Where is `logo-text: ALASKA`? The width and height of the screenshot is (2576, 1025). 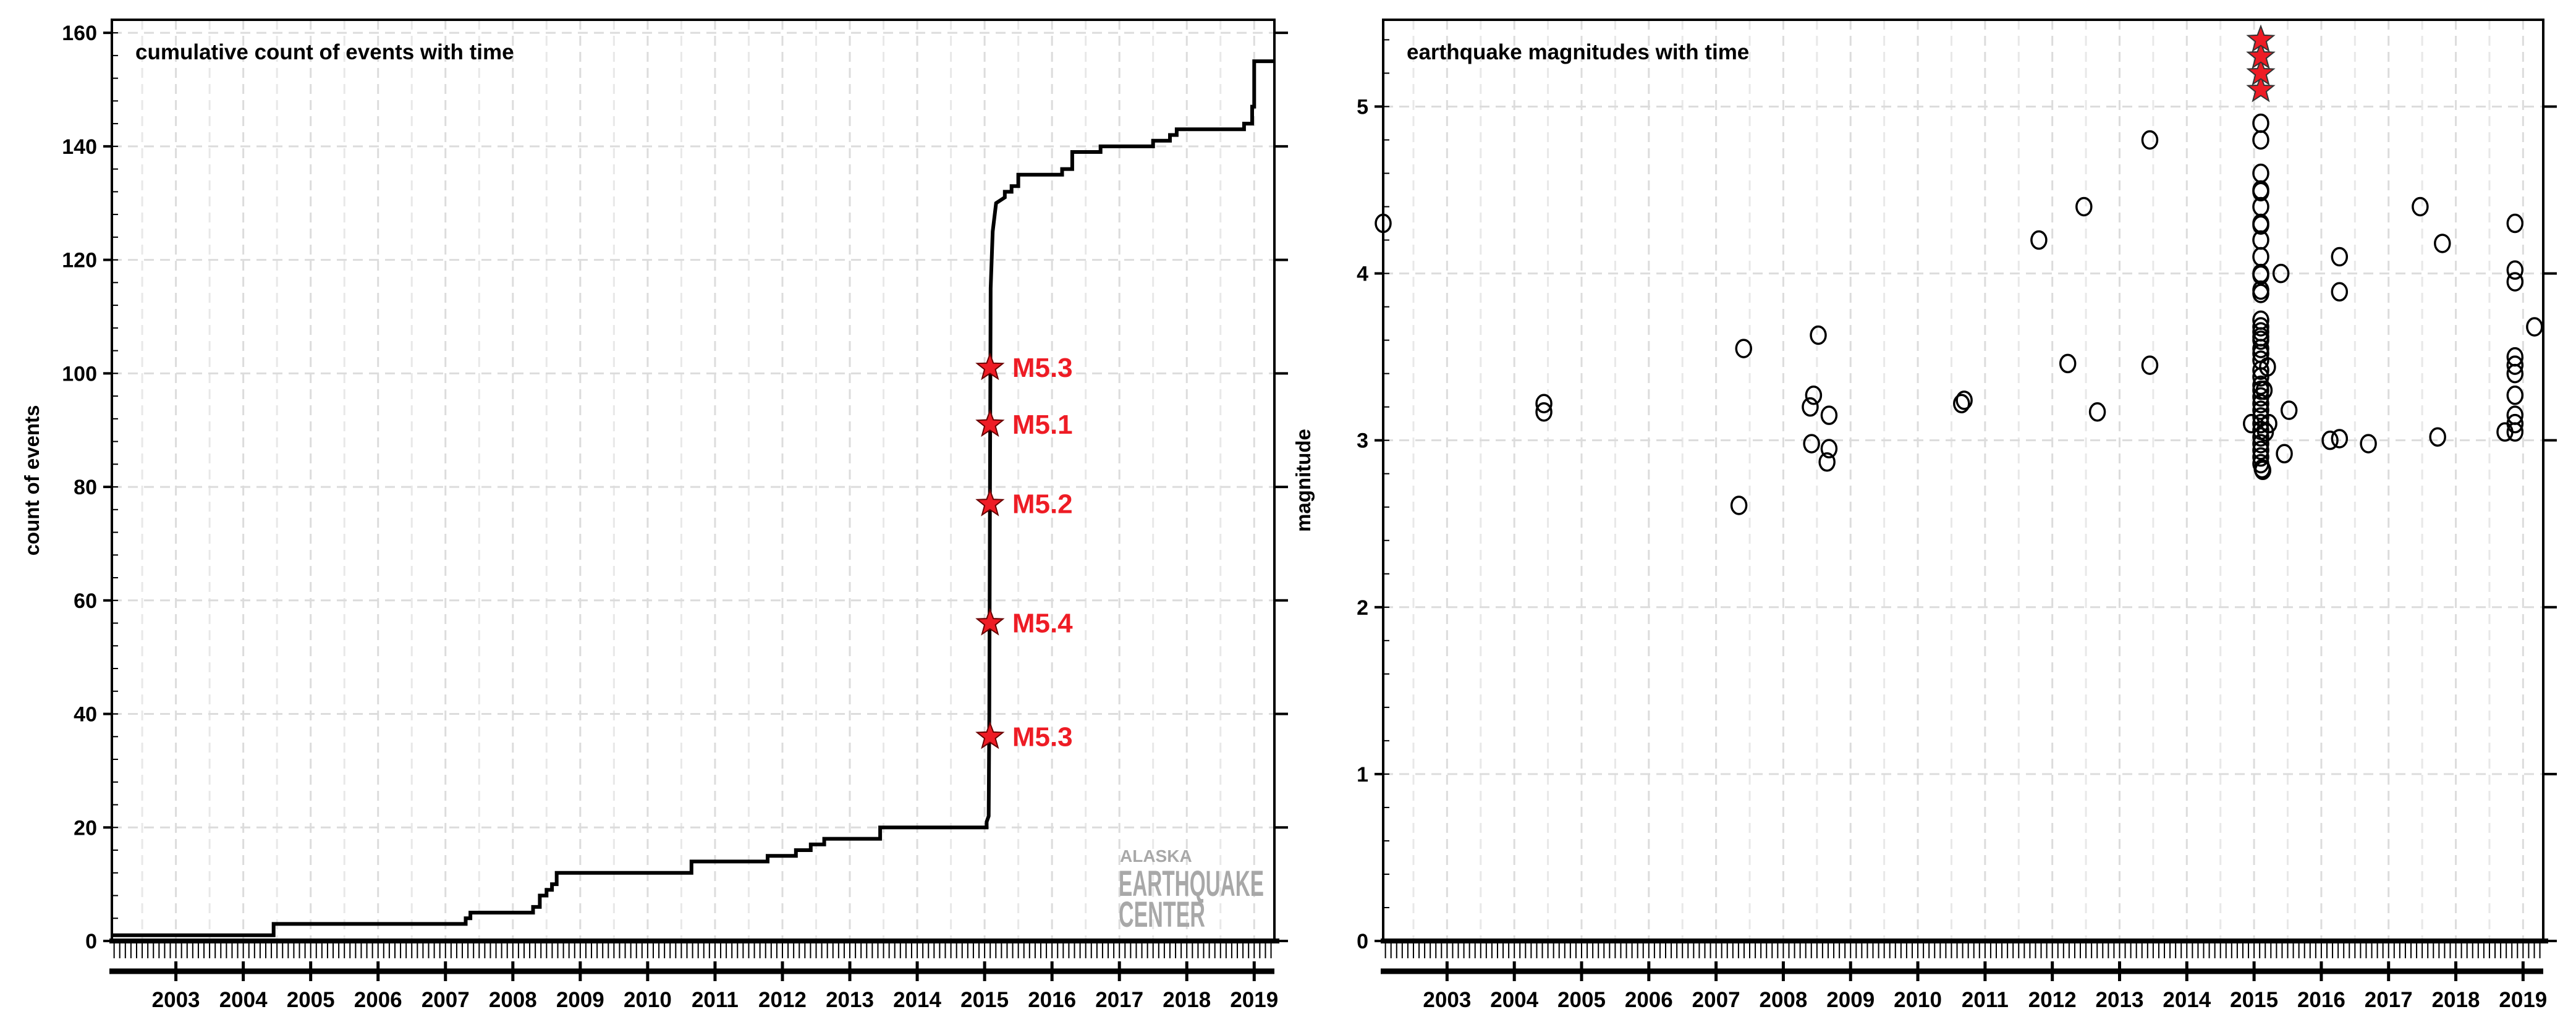
logo-text: ALASKA is located at coordinates (1156, 856).